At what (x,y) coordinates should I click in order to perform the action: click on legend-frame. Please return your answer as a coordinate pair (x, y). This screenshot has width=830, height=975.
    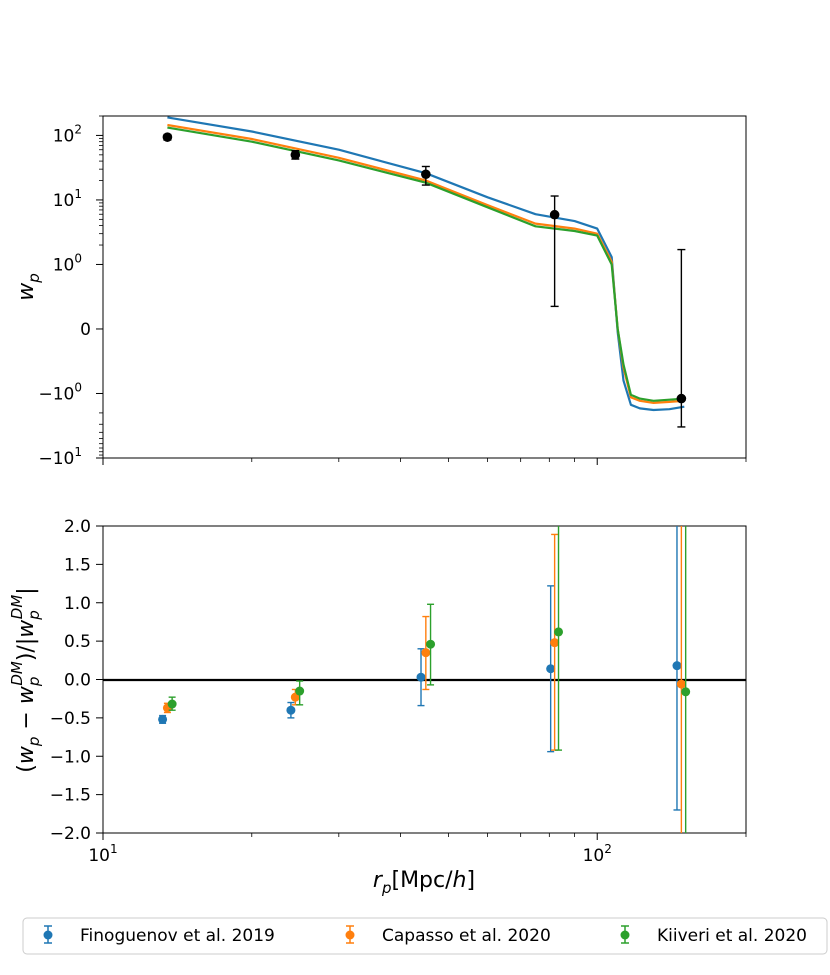
    Looking at the image, I should click on (425, 936).